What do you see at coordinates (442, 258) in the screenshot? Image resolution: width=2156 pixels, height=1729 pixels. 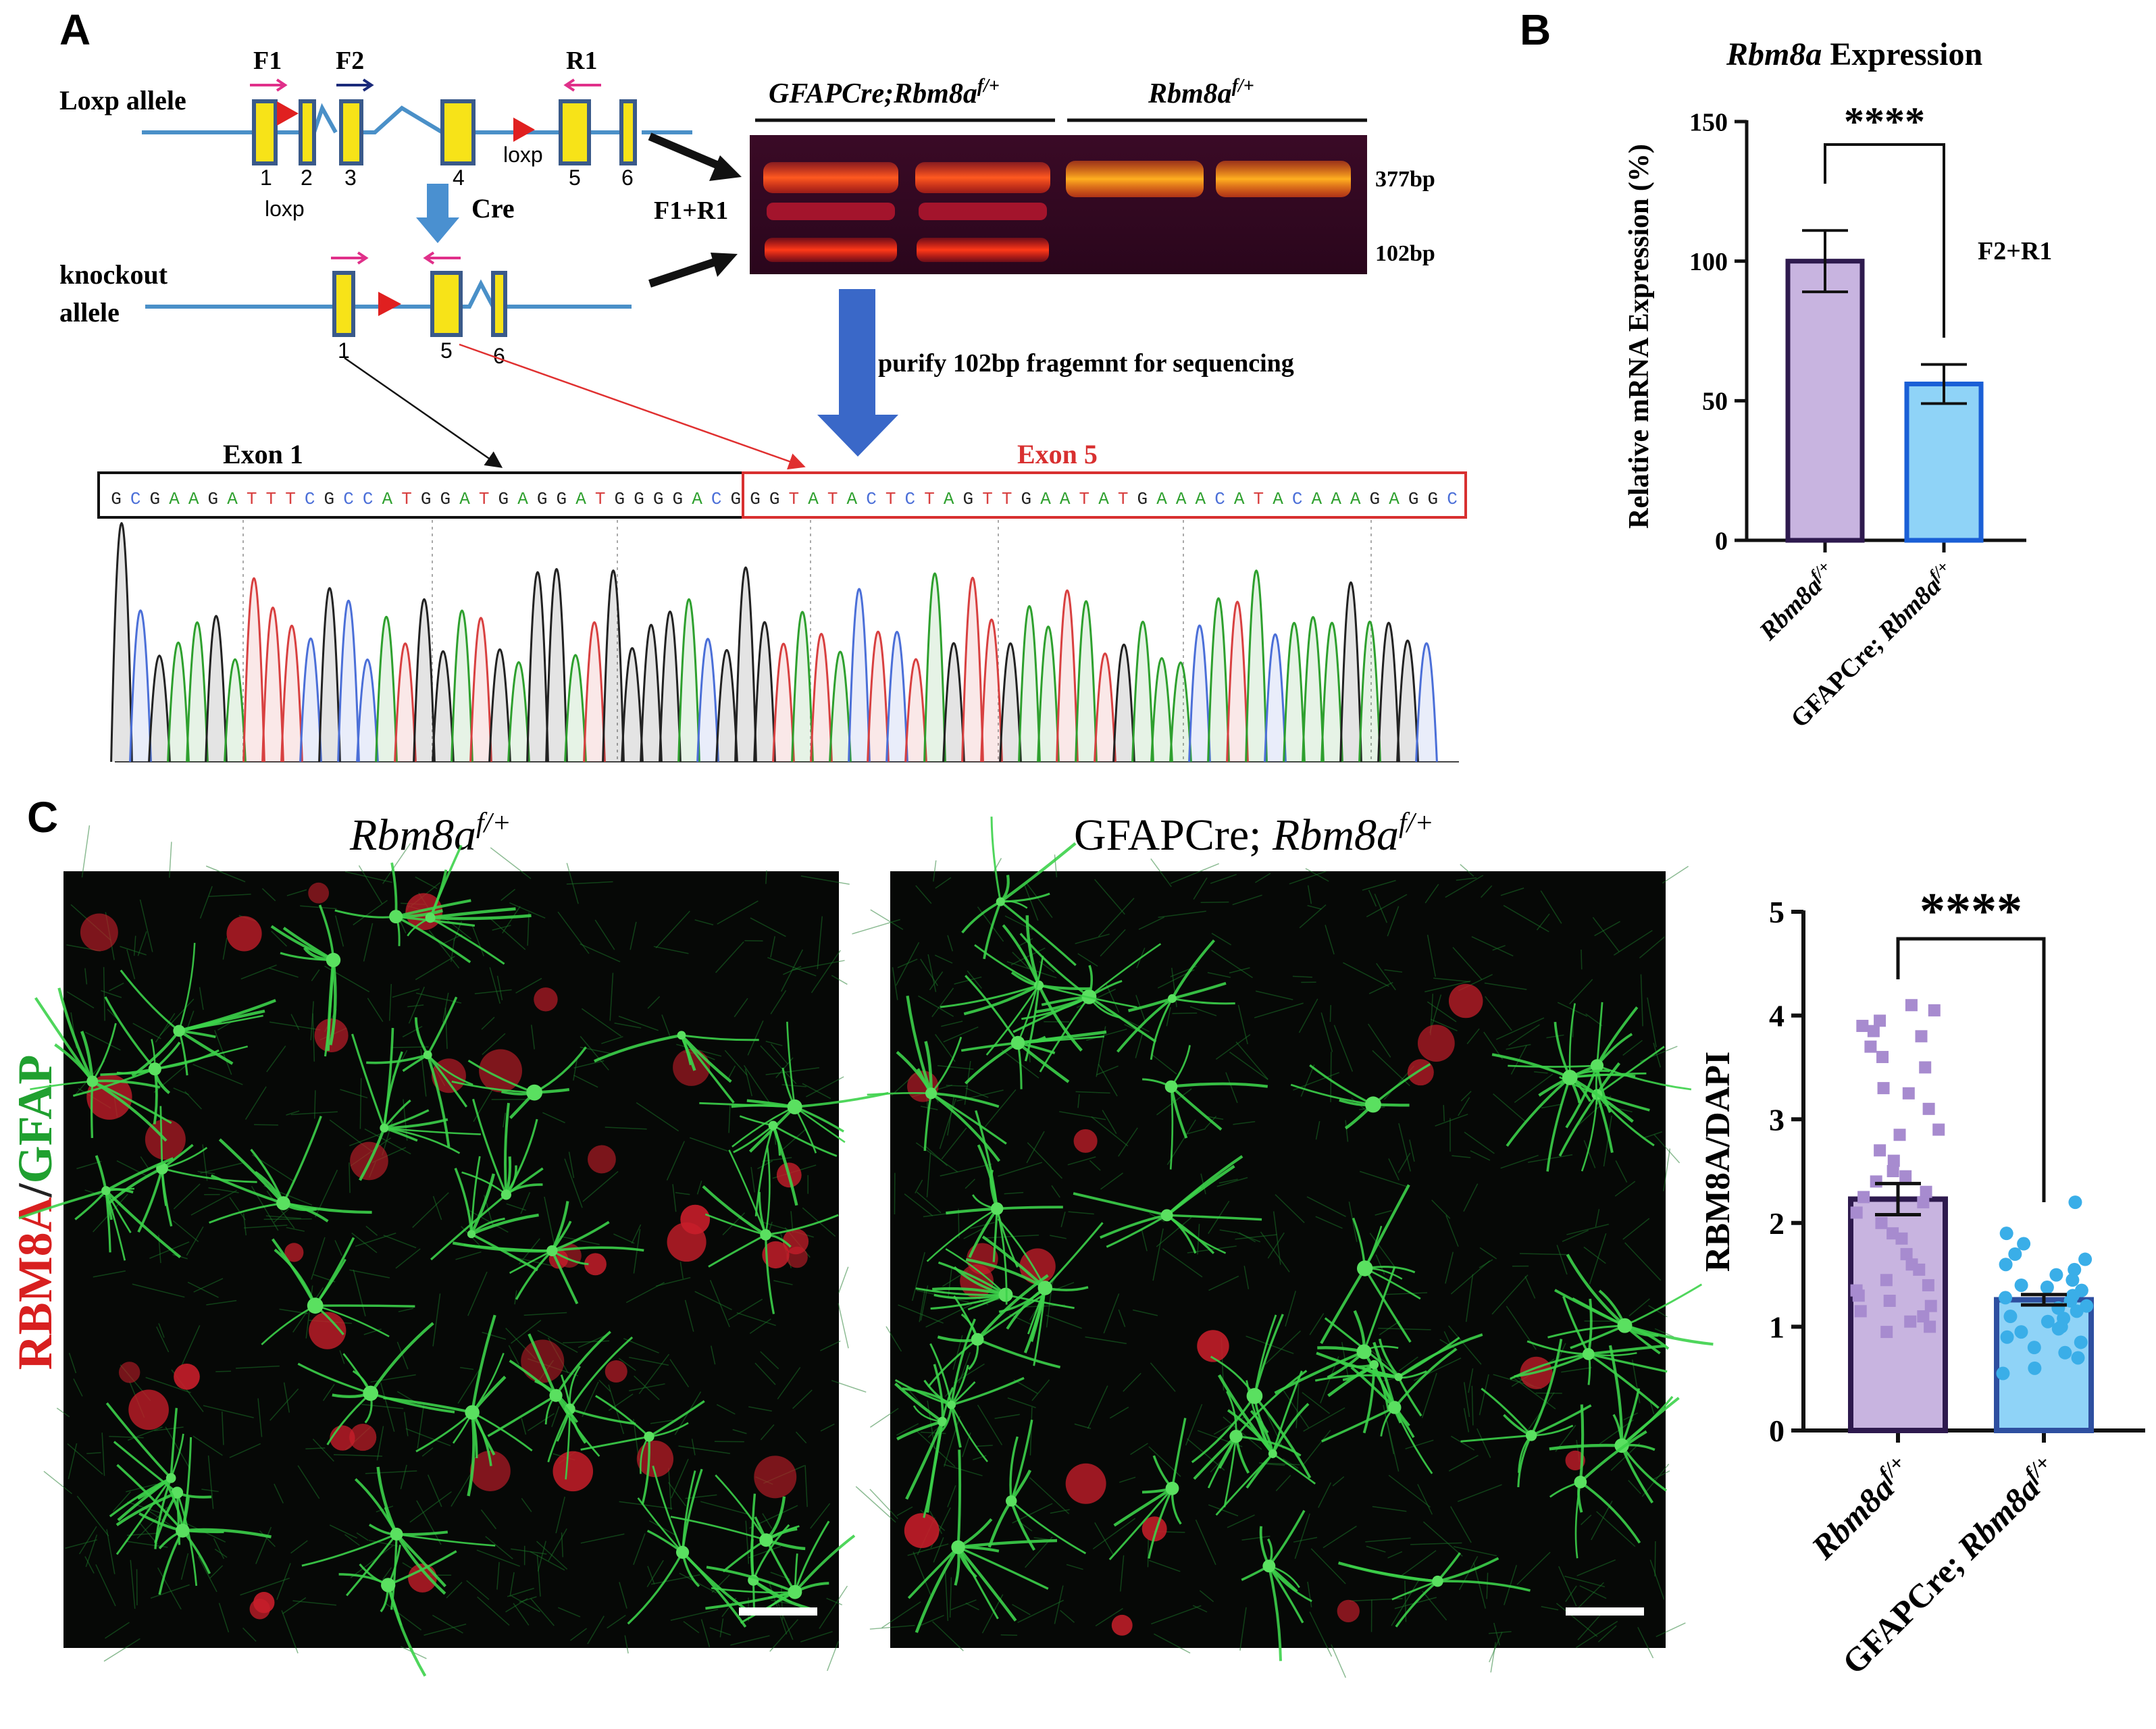 I see `ko-primer-r1-arrow` at bounding box center [442, 258].